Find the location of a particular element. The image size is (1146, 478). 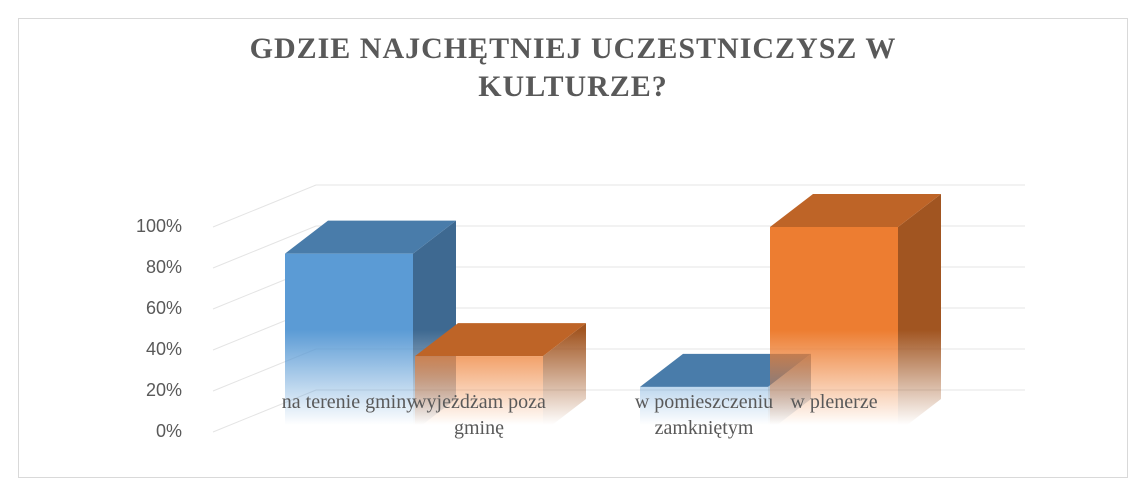

x-tick-label: w pomieszczeniu zamkniętym is located at coordinates (704, 415).